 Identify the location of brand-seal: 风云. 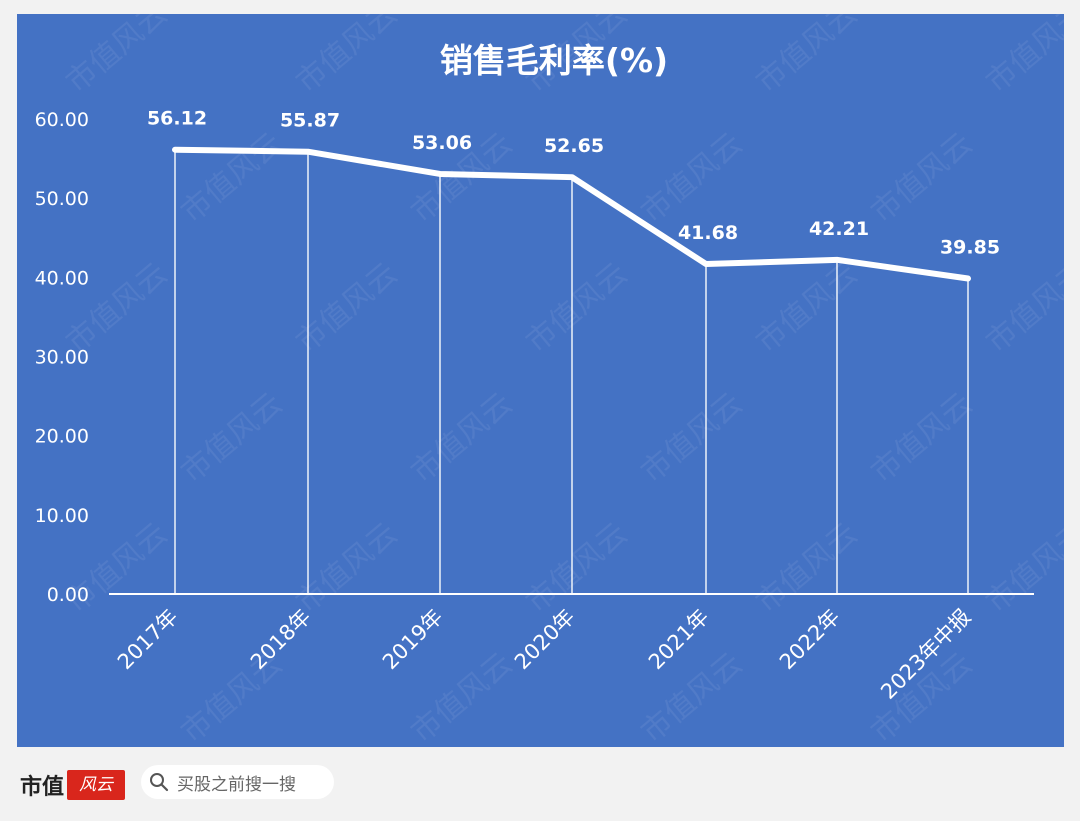
(96, 785).